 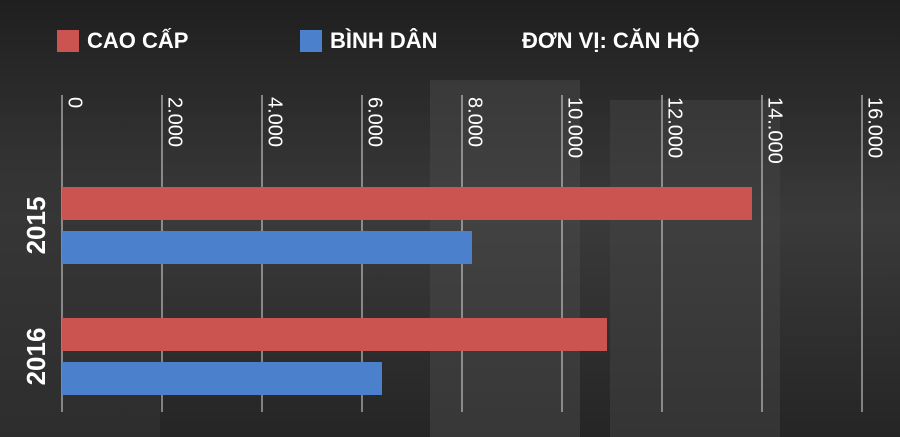 What do you see at coordinates (275, 122) in the screenshot?
I see `x-tick-label: 4.000` at bounding box center [275, 122].